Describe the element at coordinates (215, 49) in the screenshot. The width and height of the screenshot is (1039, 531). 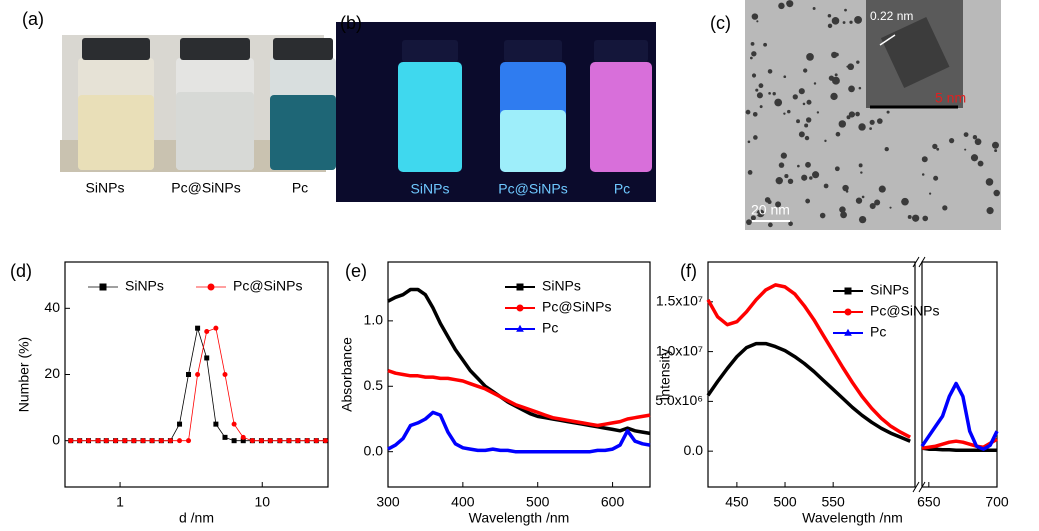
I see `vial-cap` at that location.